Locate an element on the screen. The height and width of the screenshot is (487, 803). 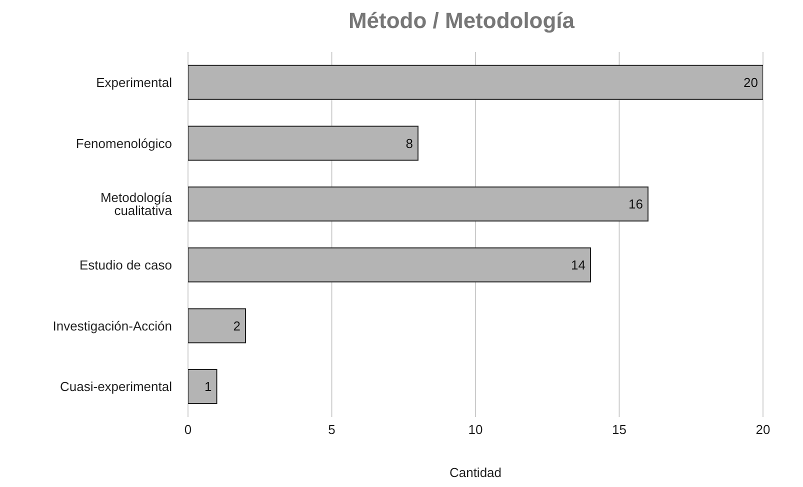
chart-title: Método / Metodología is located at coordinates (461, 21).